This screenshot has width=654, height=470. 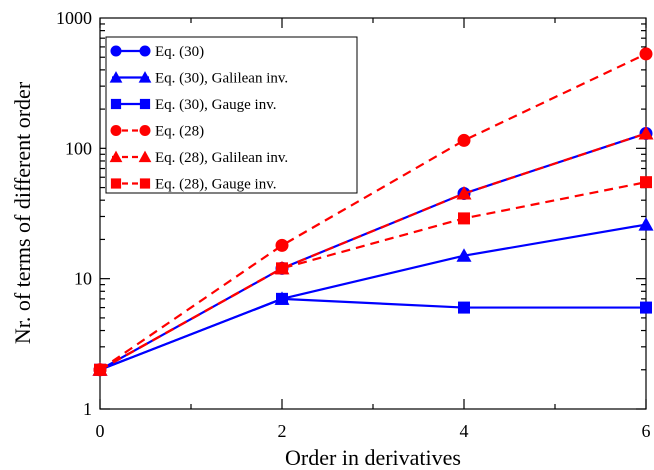 I want to click on y-tick-label: 1, so click(x=87, y=409).